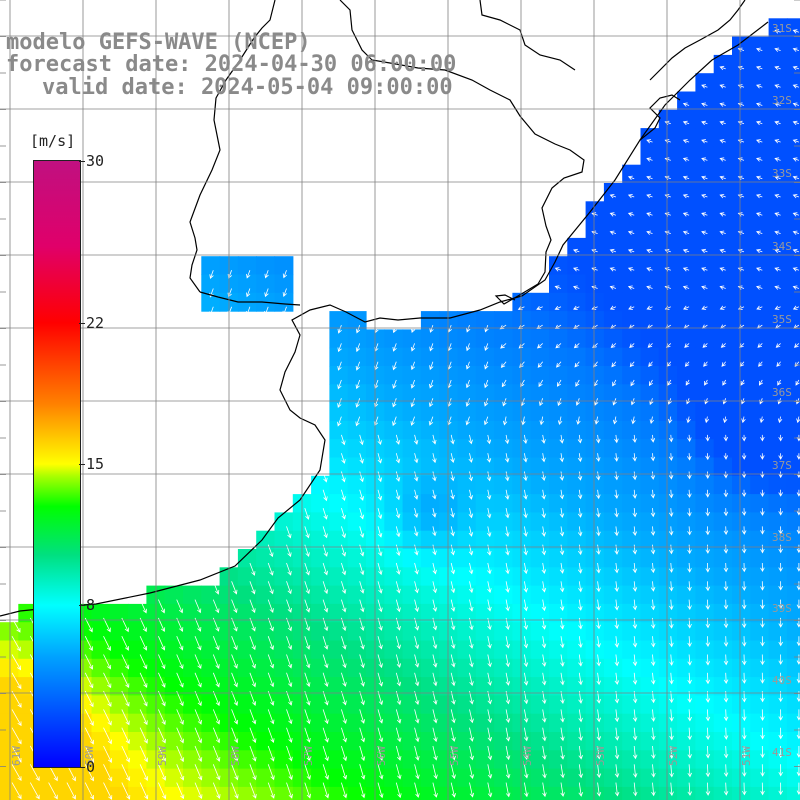 The height and width of the screenshot is (800, 800). I want to click on colorbar-tick-label: 0, so click(91, 767).